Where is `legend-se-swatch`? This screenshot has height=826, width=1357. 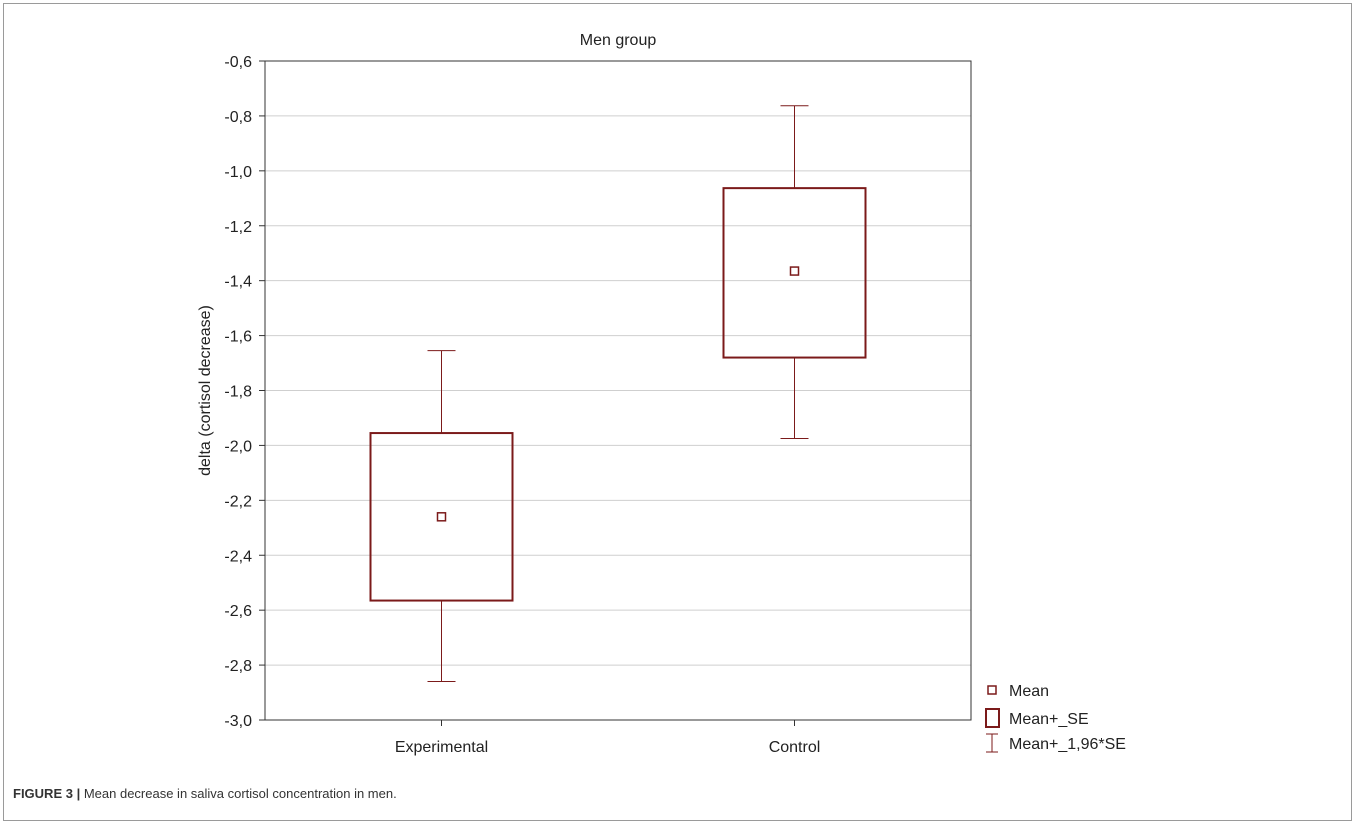 legend-se-swatch is located at coordinates (992, 718).